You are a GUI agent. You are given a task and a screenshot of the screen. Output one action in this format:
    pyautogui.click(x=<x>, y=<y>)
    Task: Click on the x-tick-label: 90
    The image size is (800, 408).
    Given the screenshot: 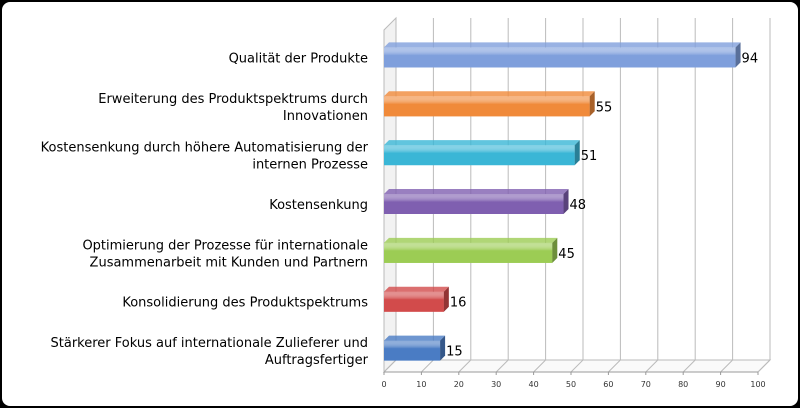 What is the action you would take?
    pyautogui.click(x=721, y=384)
    